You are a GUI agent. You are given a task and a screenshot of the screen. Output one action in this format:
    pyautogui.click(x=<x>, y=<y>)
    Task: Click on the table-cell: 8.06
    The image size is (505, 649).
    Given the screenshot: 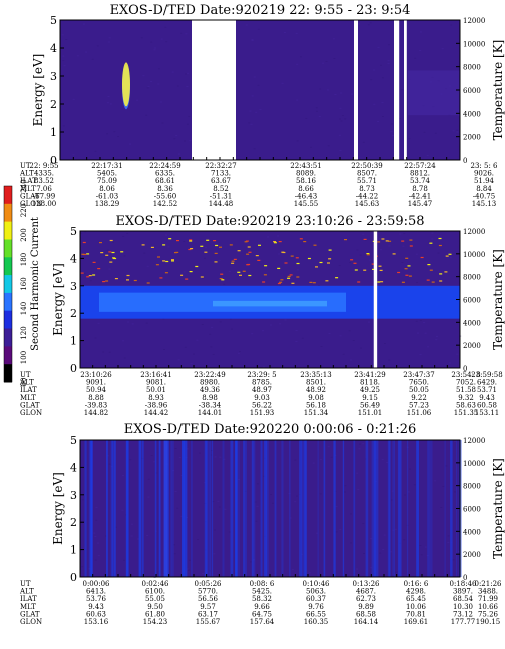 What is the action you would take?
    pyautogui.click(x=107, y=189)
    